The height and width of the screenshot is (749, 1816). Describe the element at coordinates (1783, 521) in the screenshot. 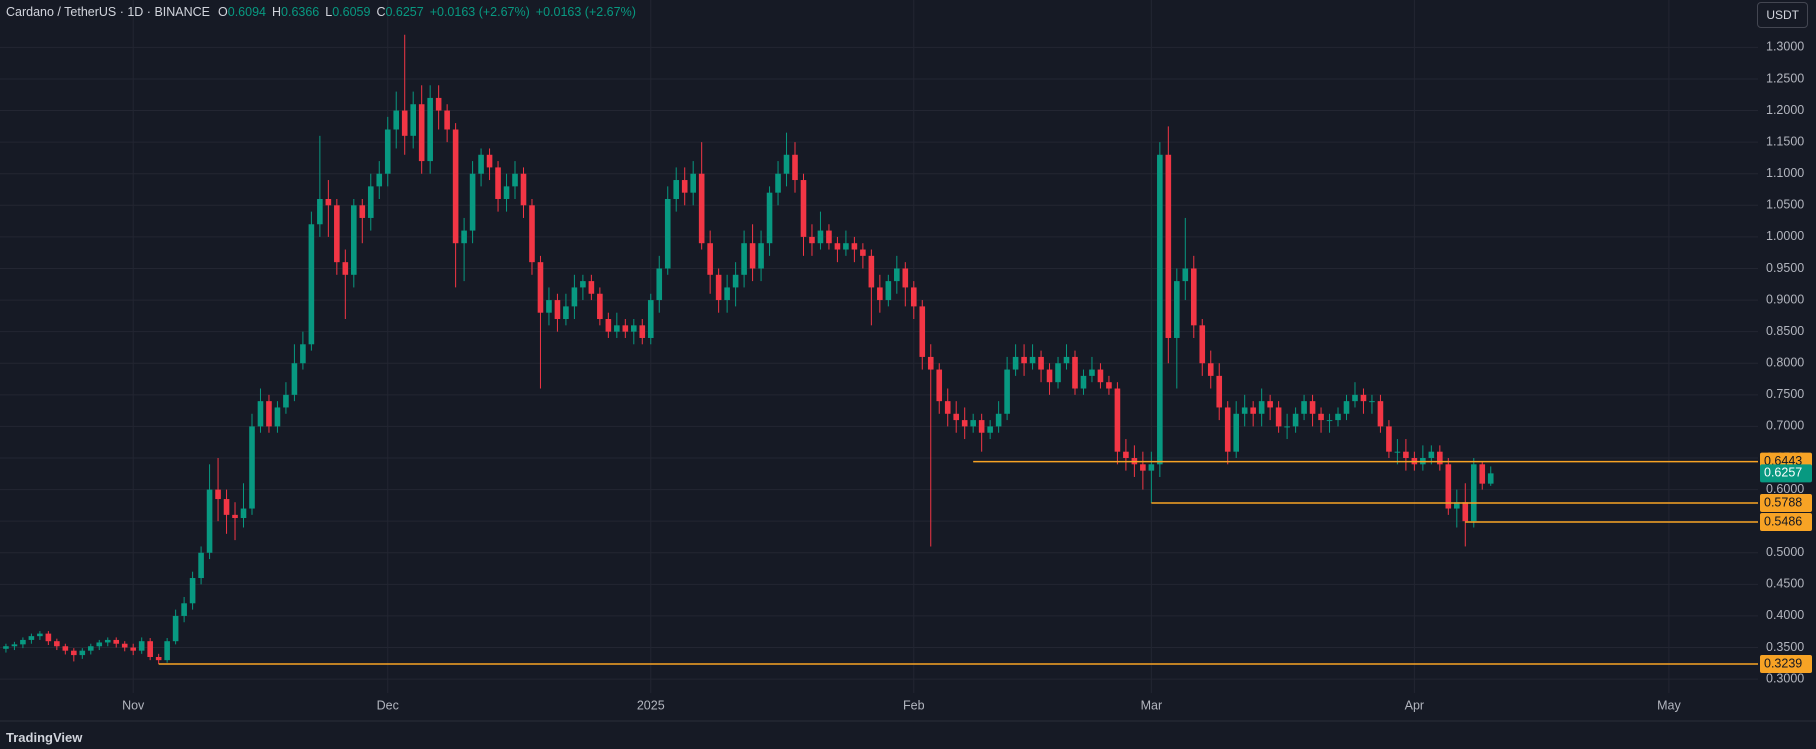

I see `level-label: 0.5486` at that location.